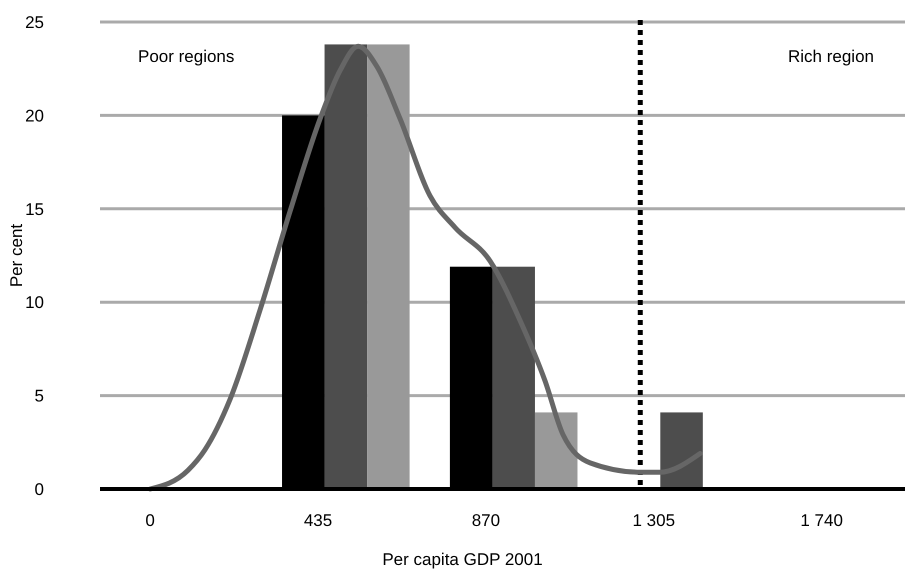  What do you see at coordinates (486, 520) in the screenshot?
I see `x-tick-label: 870` at bounding box center [486, 520].